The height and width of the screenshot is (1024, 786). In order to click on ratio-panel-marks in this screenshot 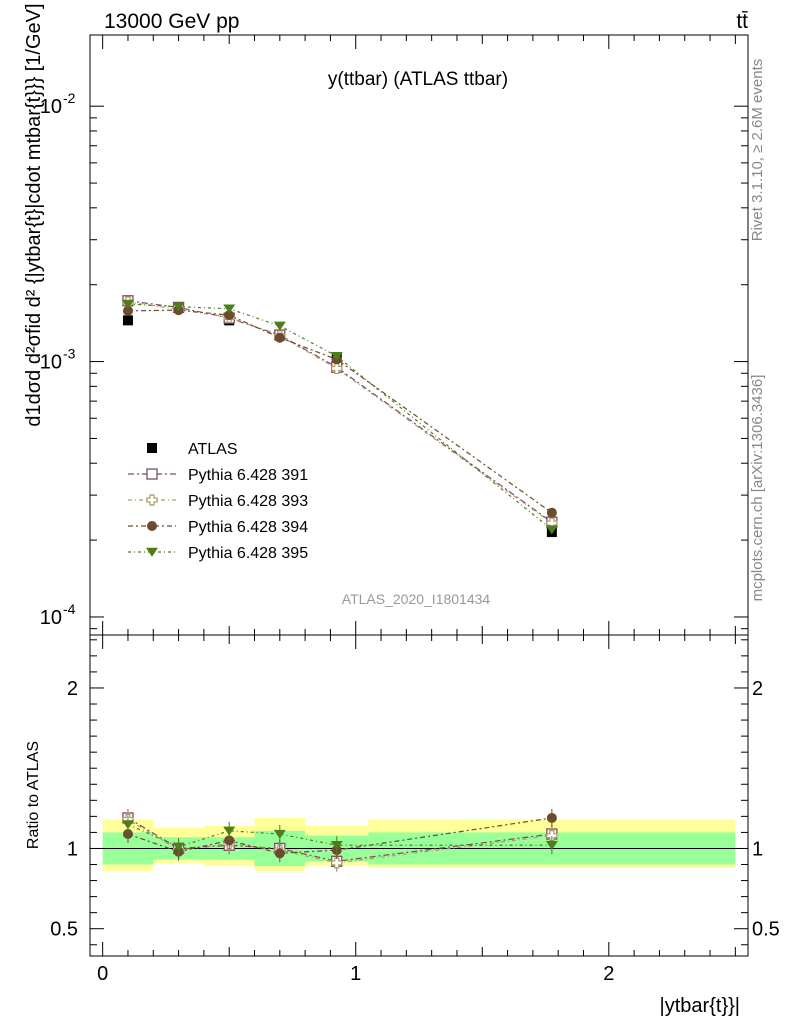, I will do `click(419, 840)`.